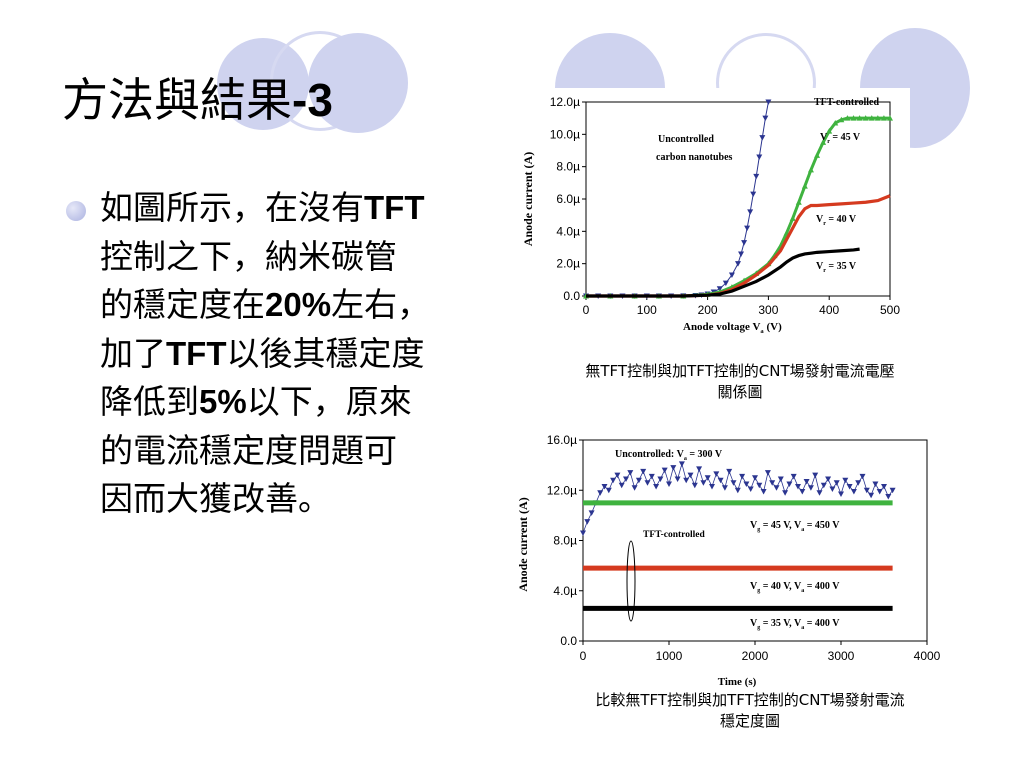  What do you see at coordinates (312, 100) in the screenshot?
I see `slide-title-suffix: -3` at bounding box center [312, 100].